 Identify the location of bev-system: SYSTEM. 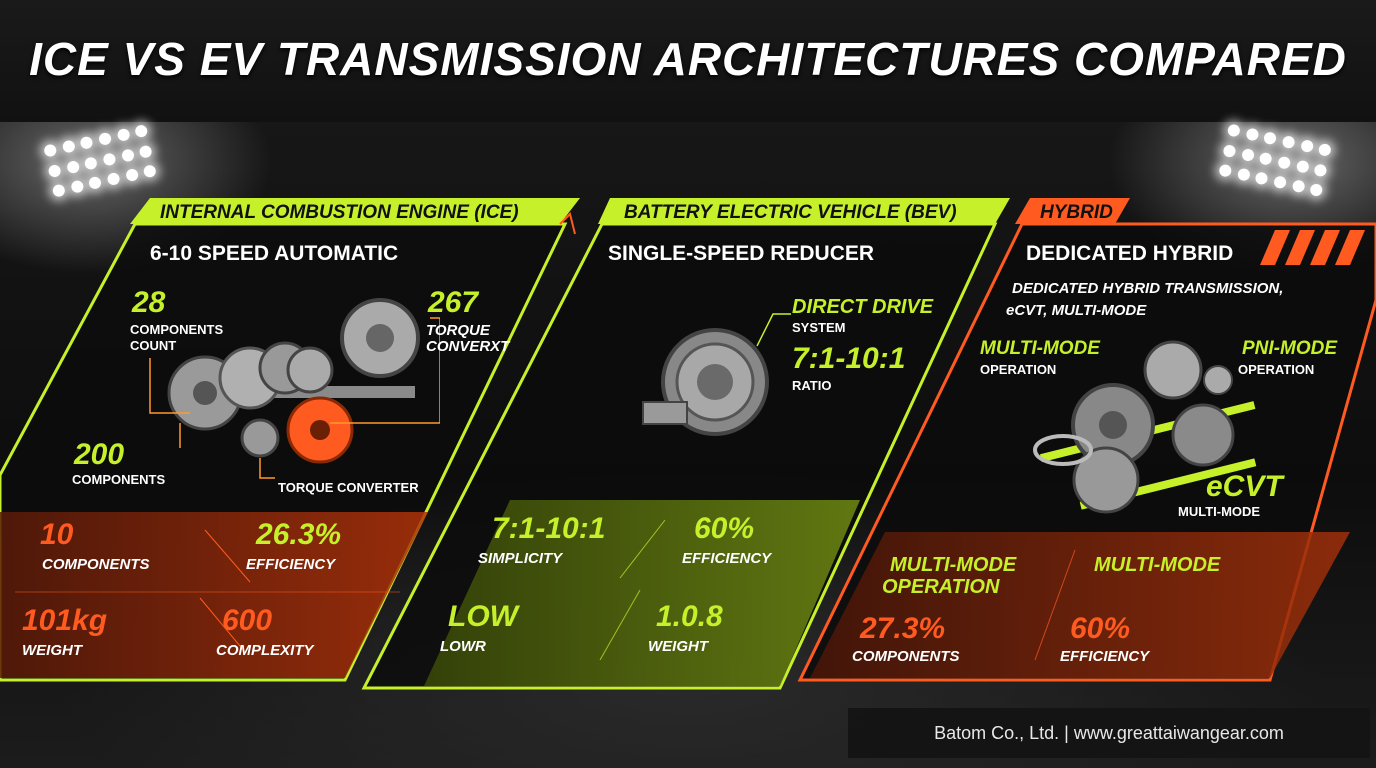
(819, 327).